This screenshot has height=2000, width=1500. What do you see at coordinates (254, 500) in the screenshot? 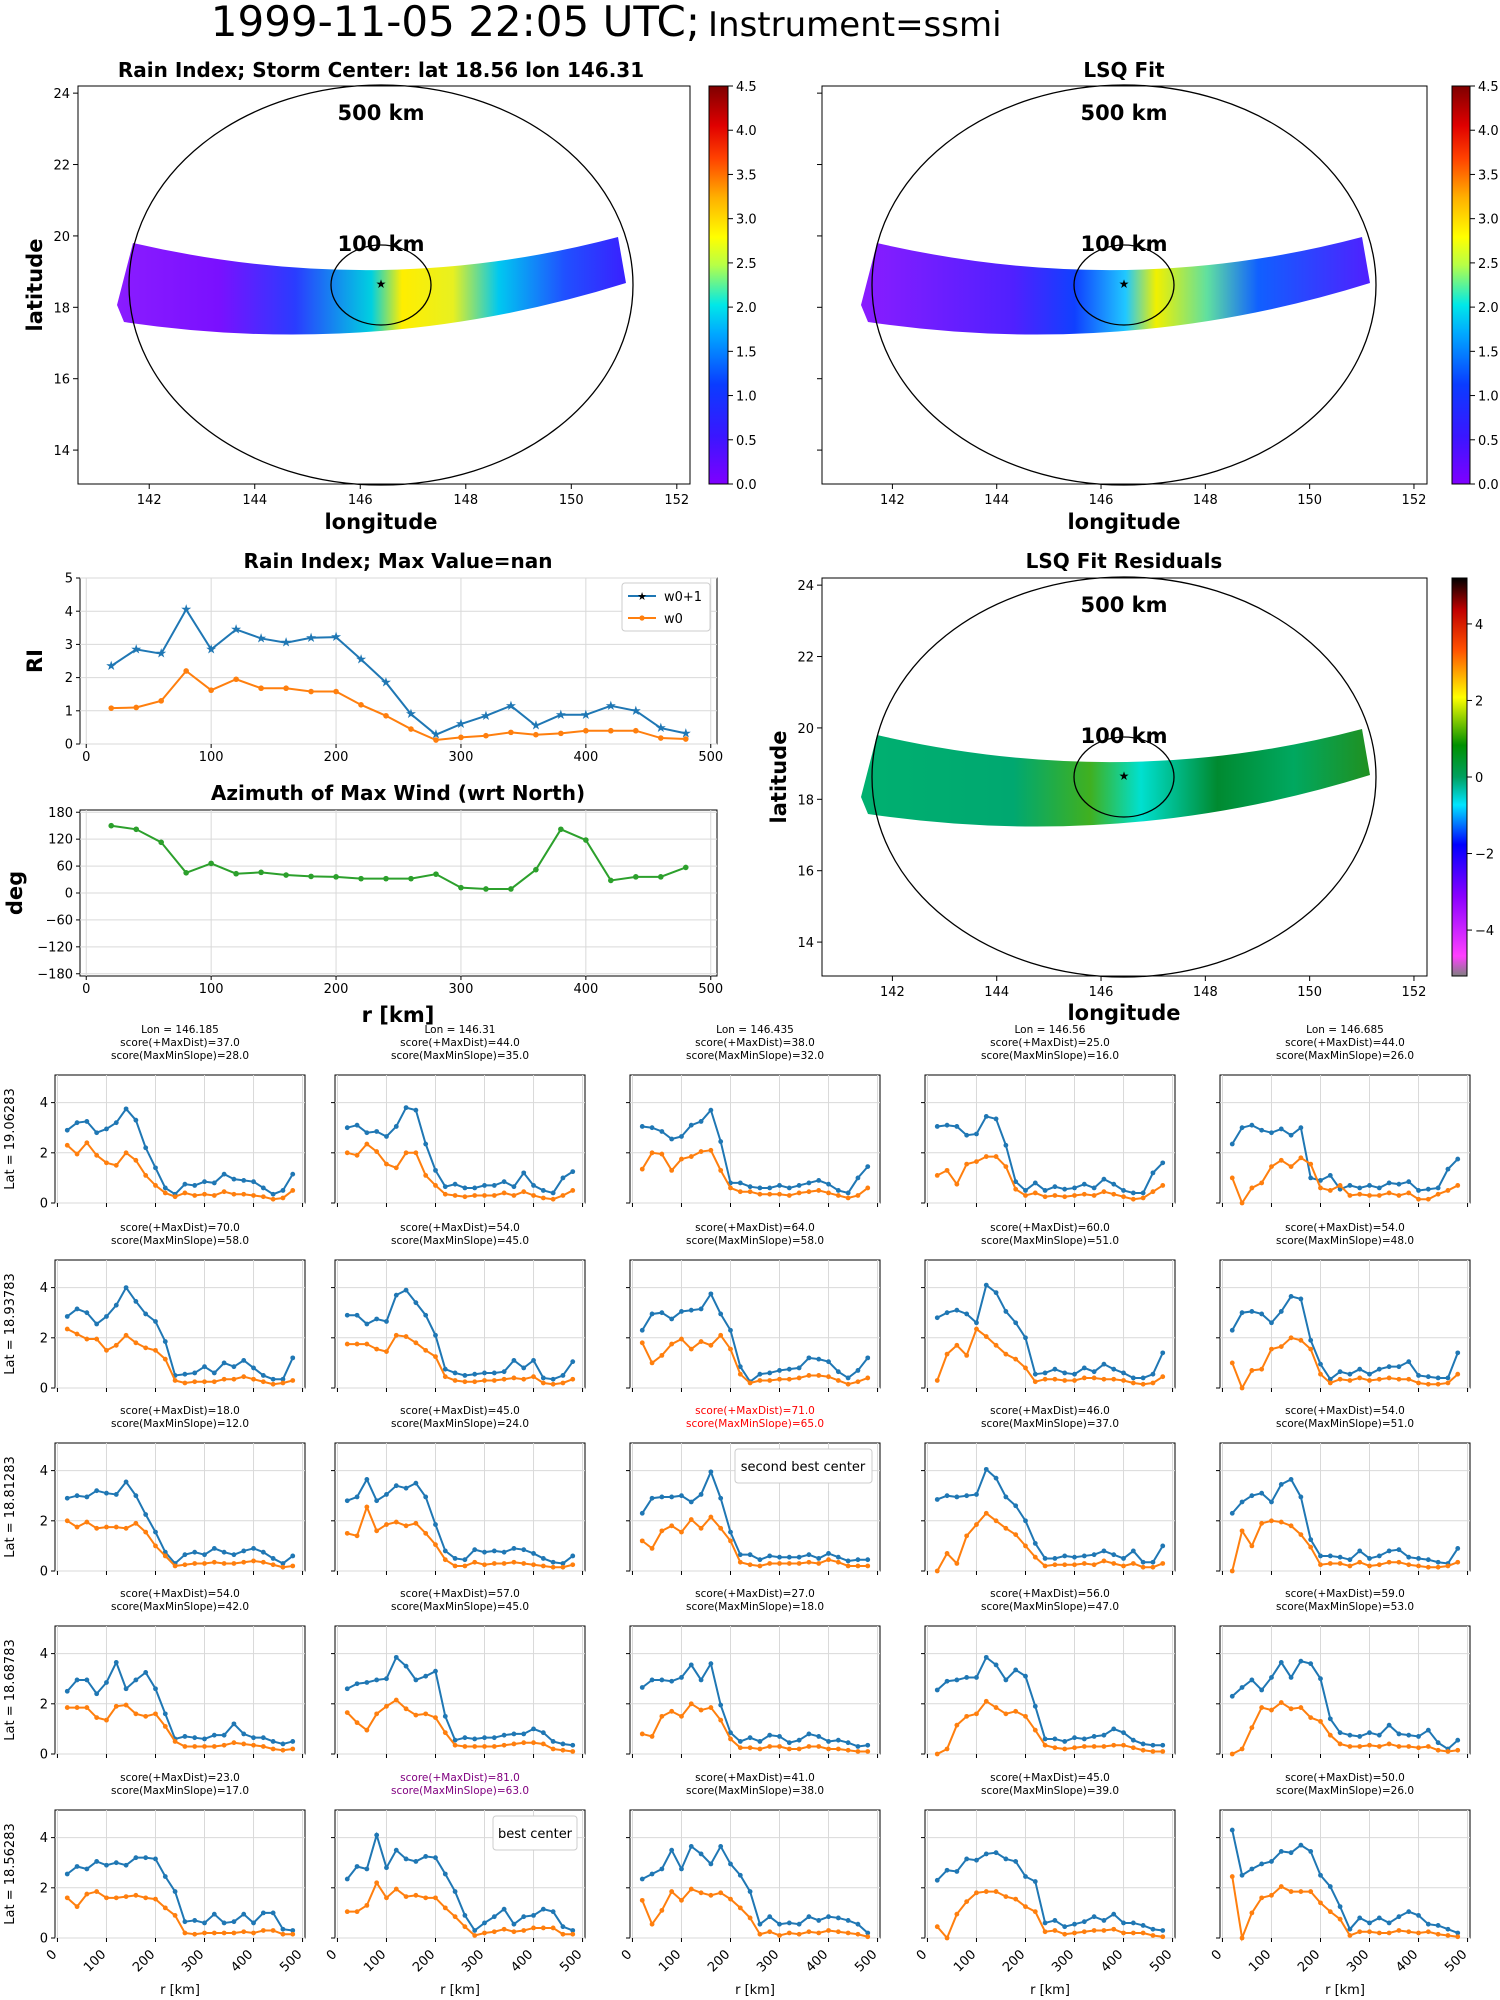
I see `lon-tick-label: 144` at bounding box center [254, 500].